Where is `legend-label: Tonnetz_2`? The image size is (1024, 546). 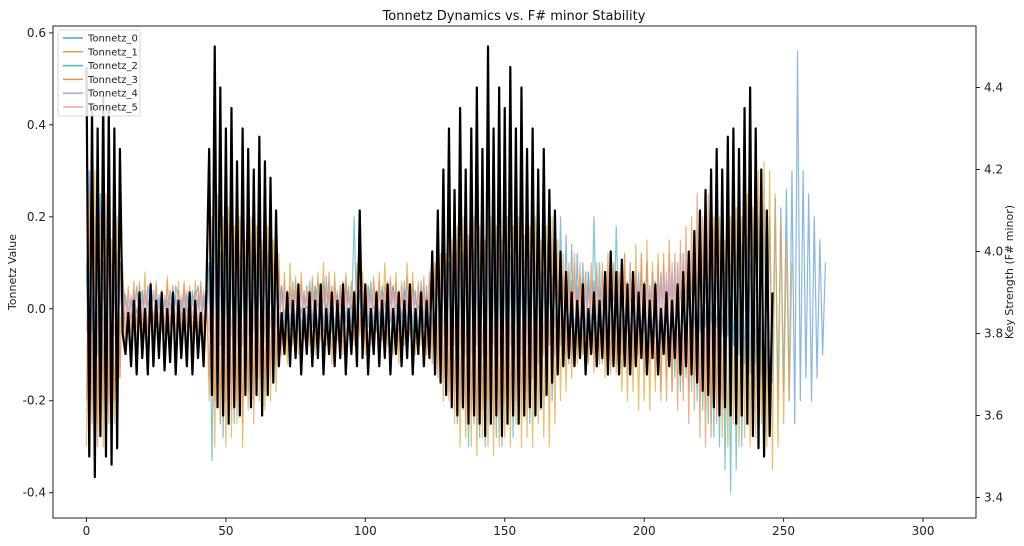
legend-label: Tonnetz_2 is located at coordinates (112, 66).